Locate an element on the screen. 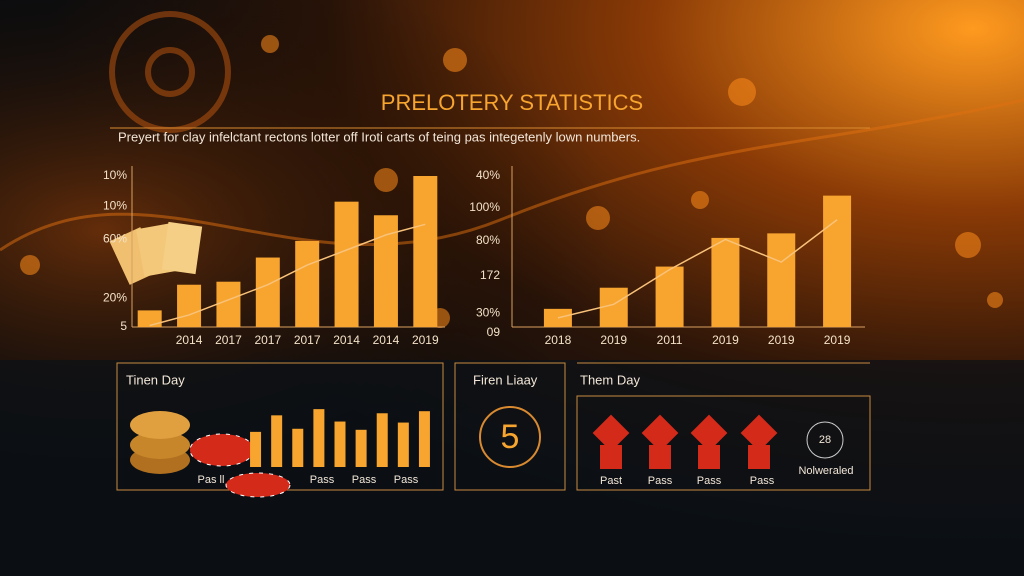  badge: 28 is located at coordinates (825, 440).